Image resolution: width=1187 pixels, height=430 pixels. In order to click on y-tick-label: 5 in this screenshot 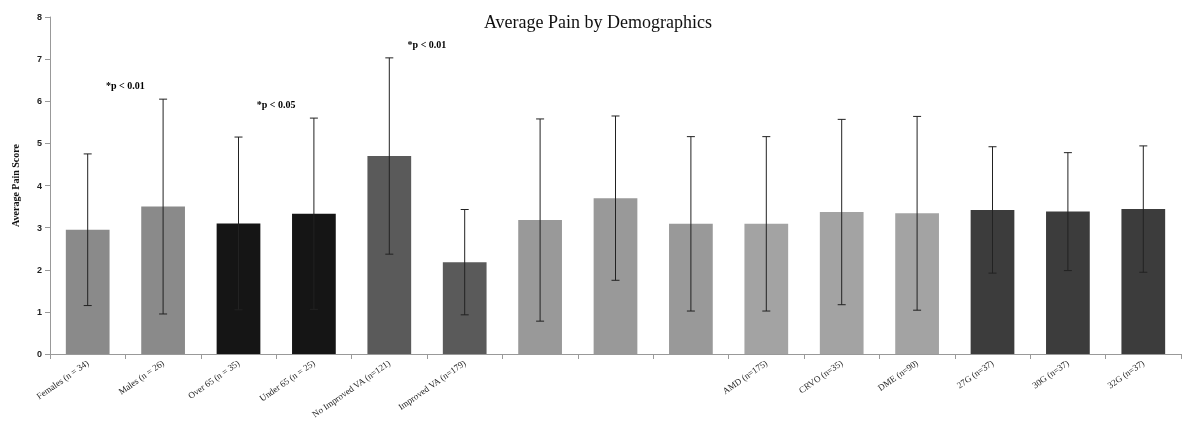, I will do `click(39, 143)`.